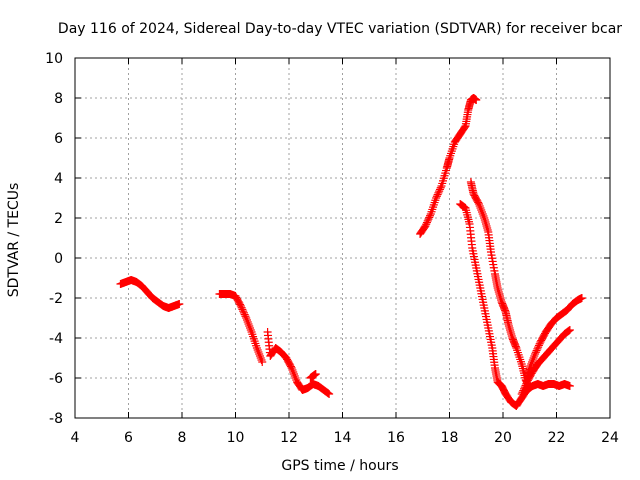  What do you see at coordinates (236, 438) in the screenshot?
I see `x-tick-label: 10` at bounding box center [236, 438].